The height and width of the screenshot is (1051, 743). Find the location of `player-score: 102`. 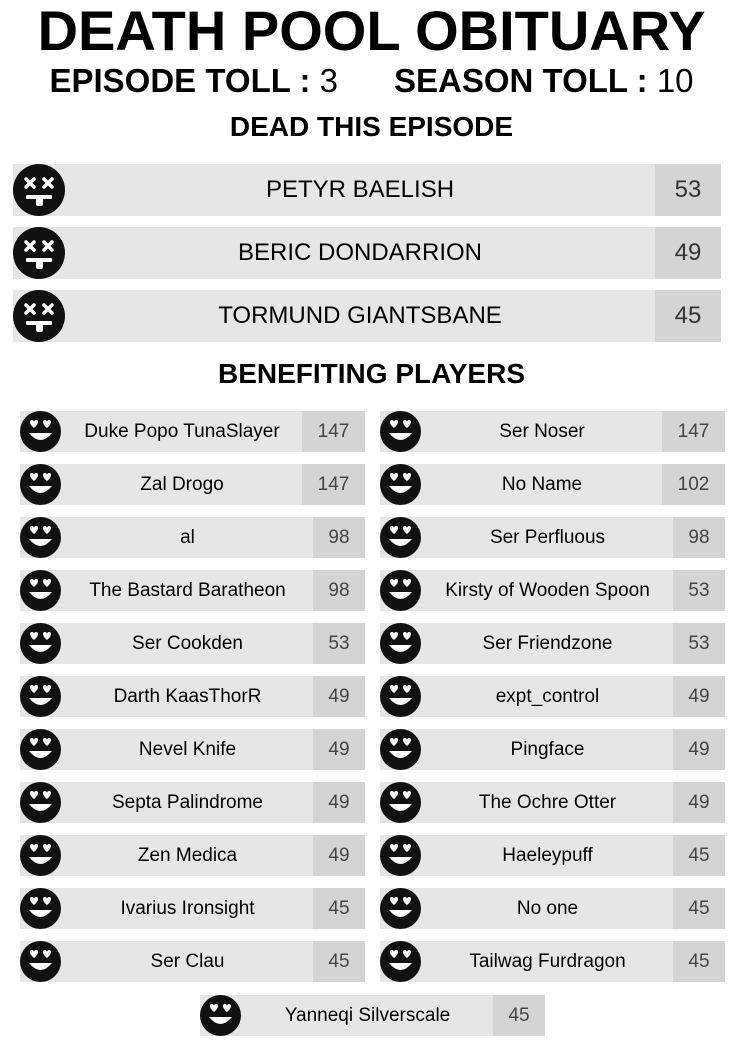

player-score: 102 is located at coordinates (693, 484).